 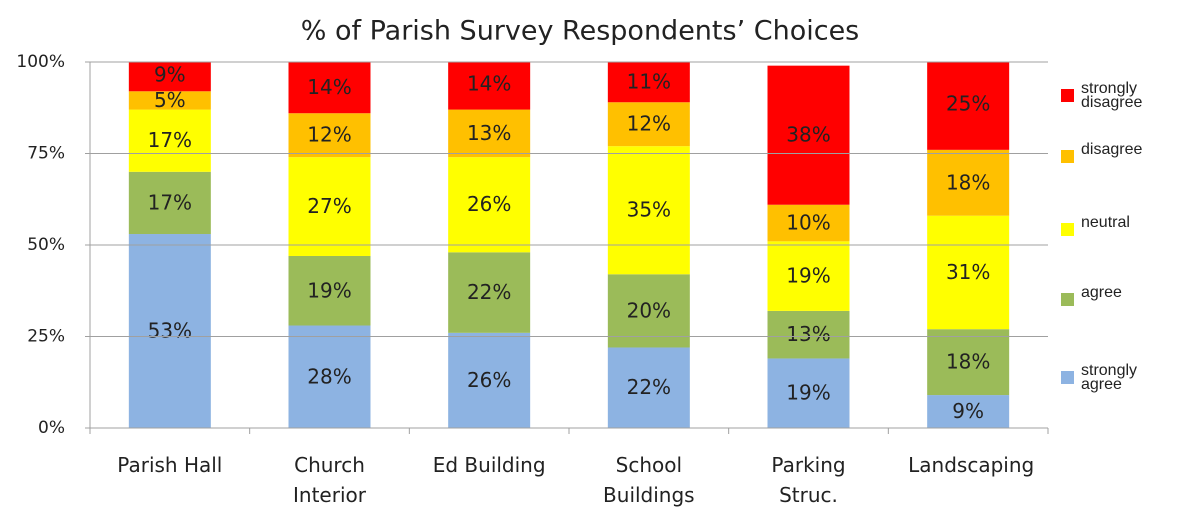 I want to click on chart-title: % of Parish Survey Respondents’ Choices, so click(x=580, y=31).